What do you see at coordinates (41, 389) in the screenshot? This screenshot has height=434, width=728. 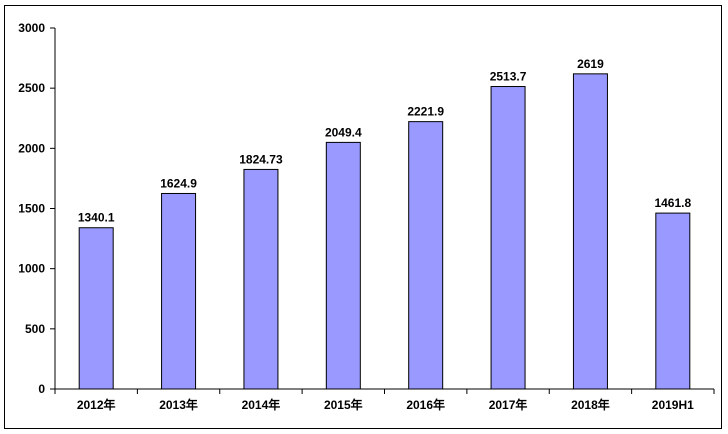 I see `y-tick-label: 0` at bounding box center [41, 389].